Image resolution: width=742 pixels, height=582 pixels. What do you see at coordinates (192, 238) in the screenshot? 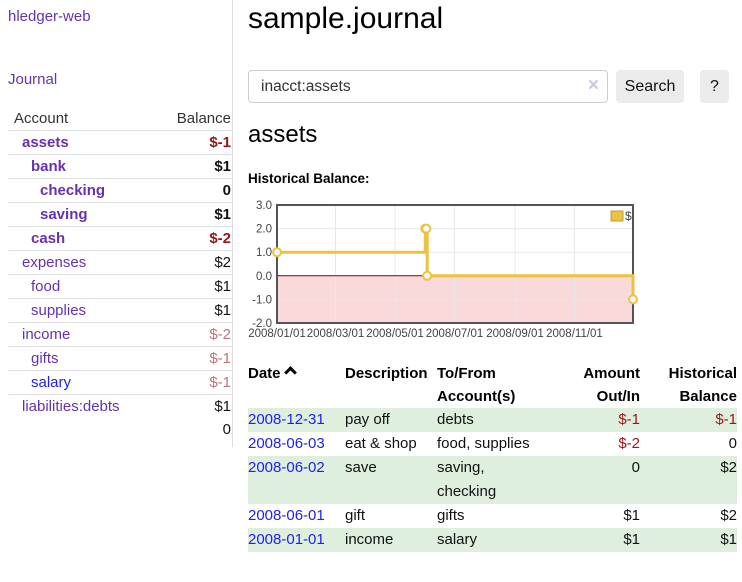
I see `account-balance: $-2` at bounding box center [192, 238].